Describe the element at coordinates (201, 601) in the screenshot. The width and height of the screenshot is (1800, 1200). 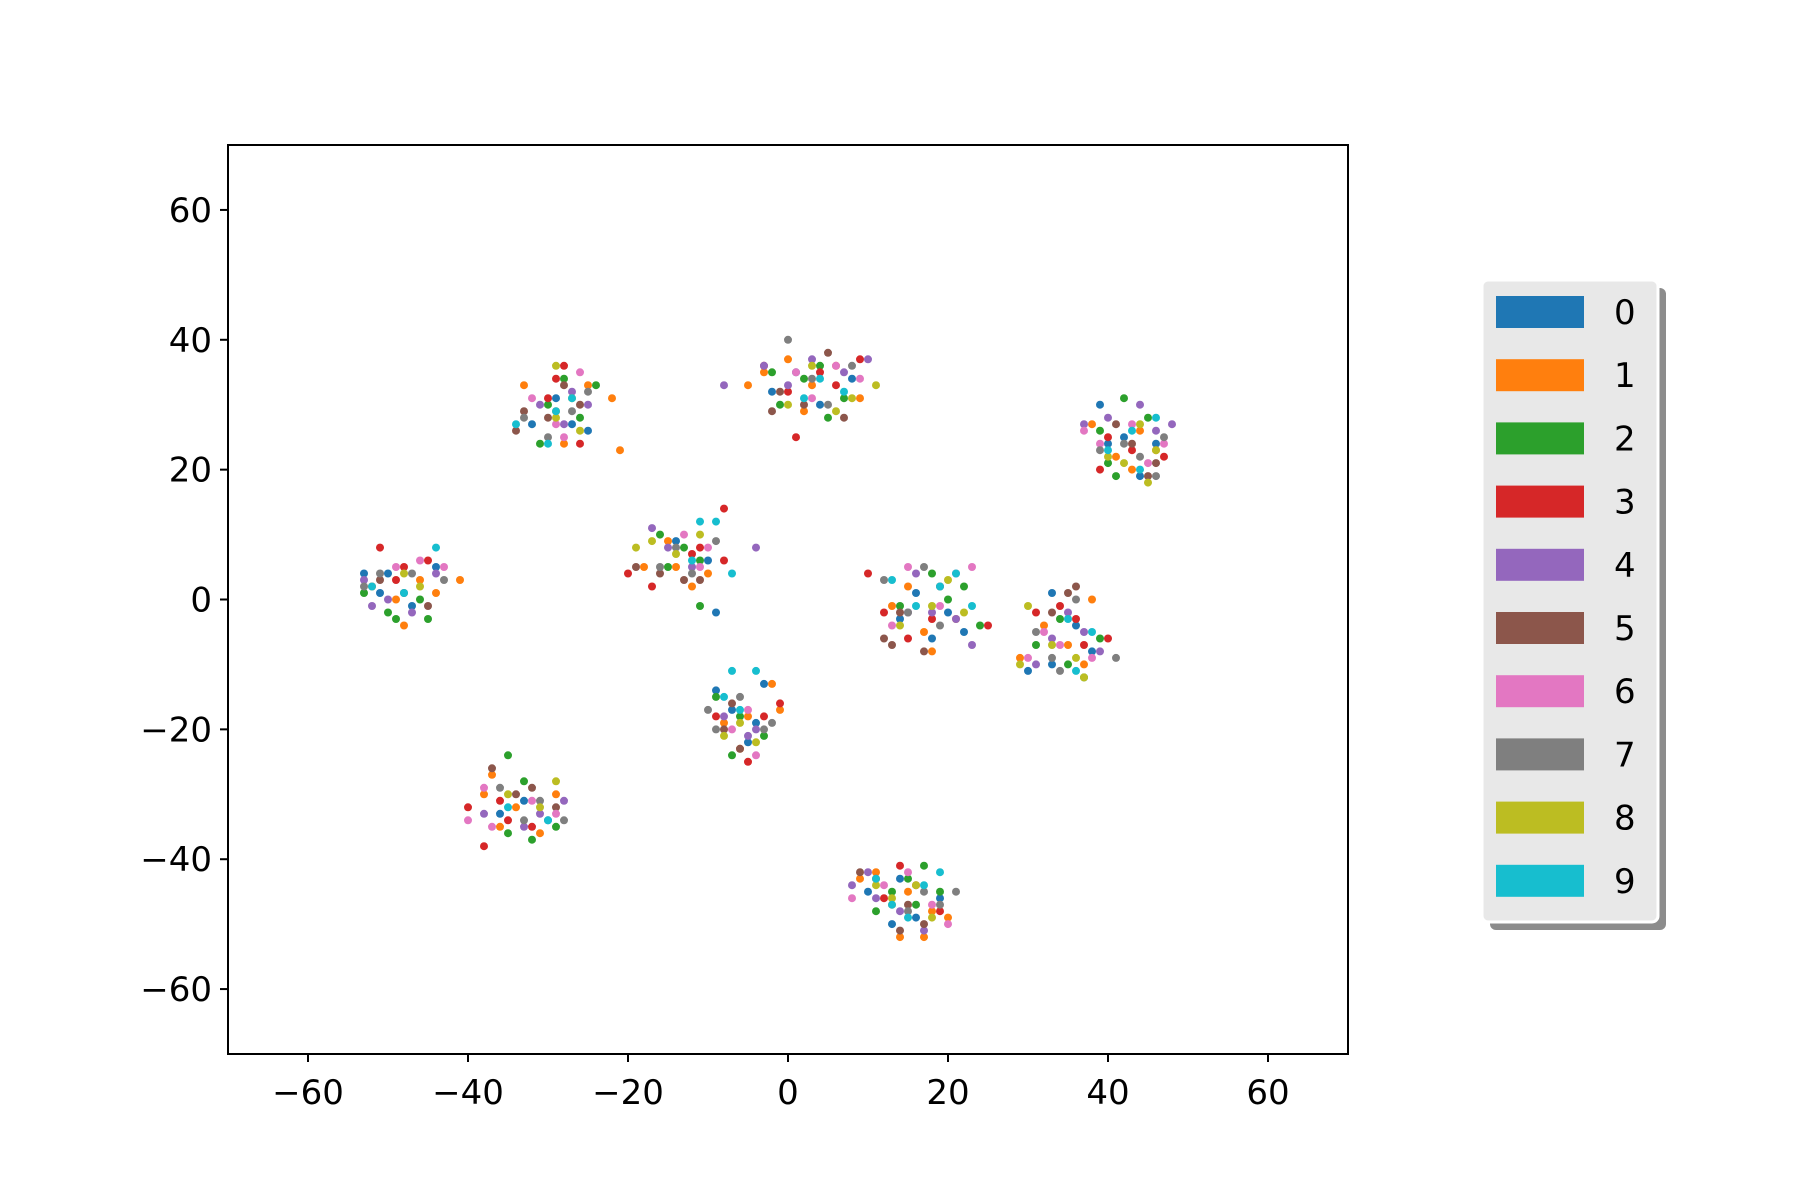
I see `y-tick-label: 0` at that location.